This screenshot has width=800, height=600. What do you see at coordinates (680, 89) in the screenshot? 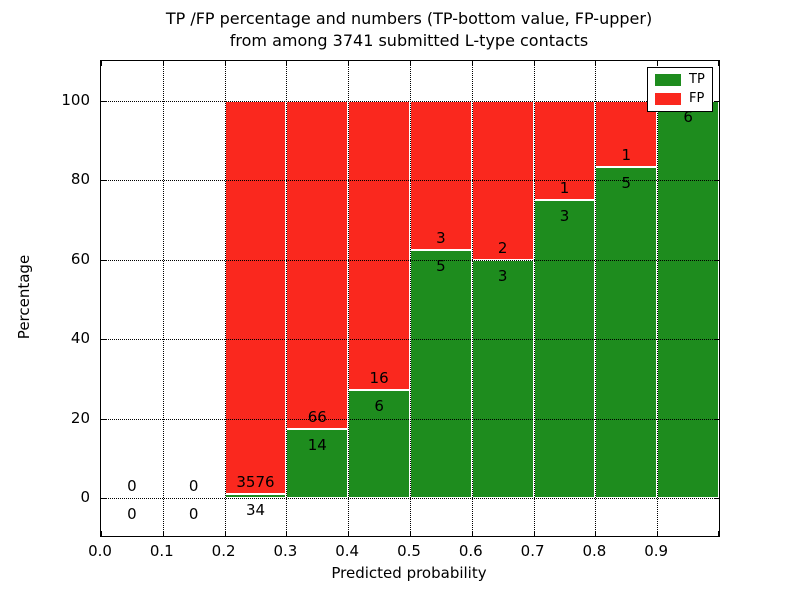
I see `legend: TP FP` at bounding box center [680, 89].